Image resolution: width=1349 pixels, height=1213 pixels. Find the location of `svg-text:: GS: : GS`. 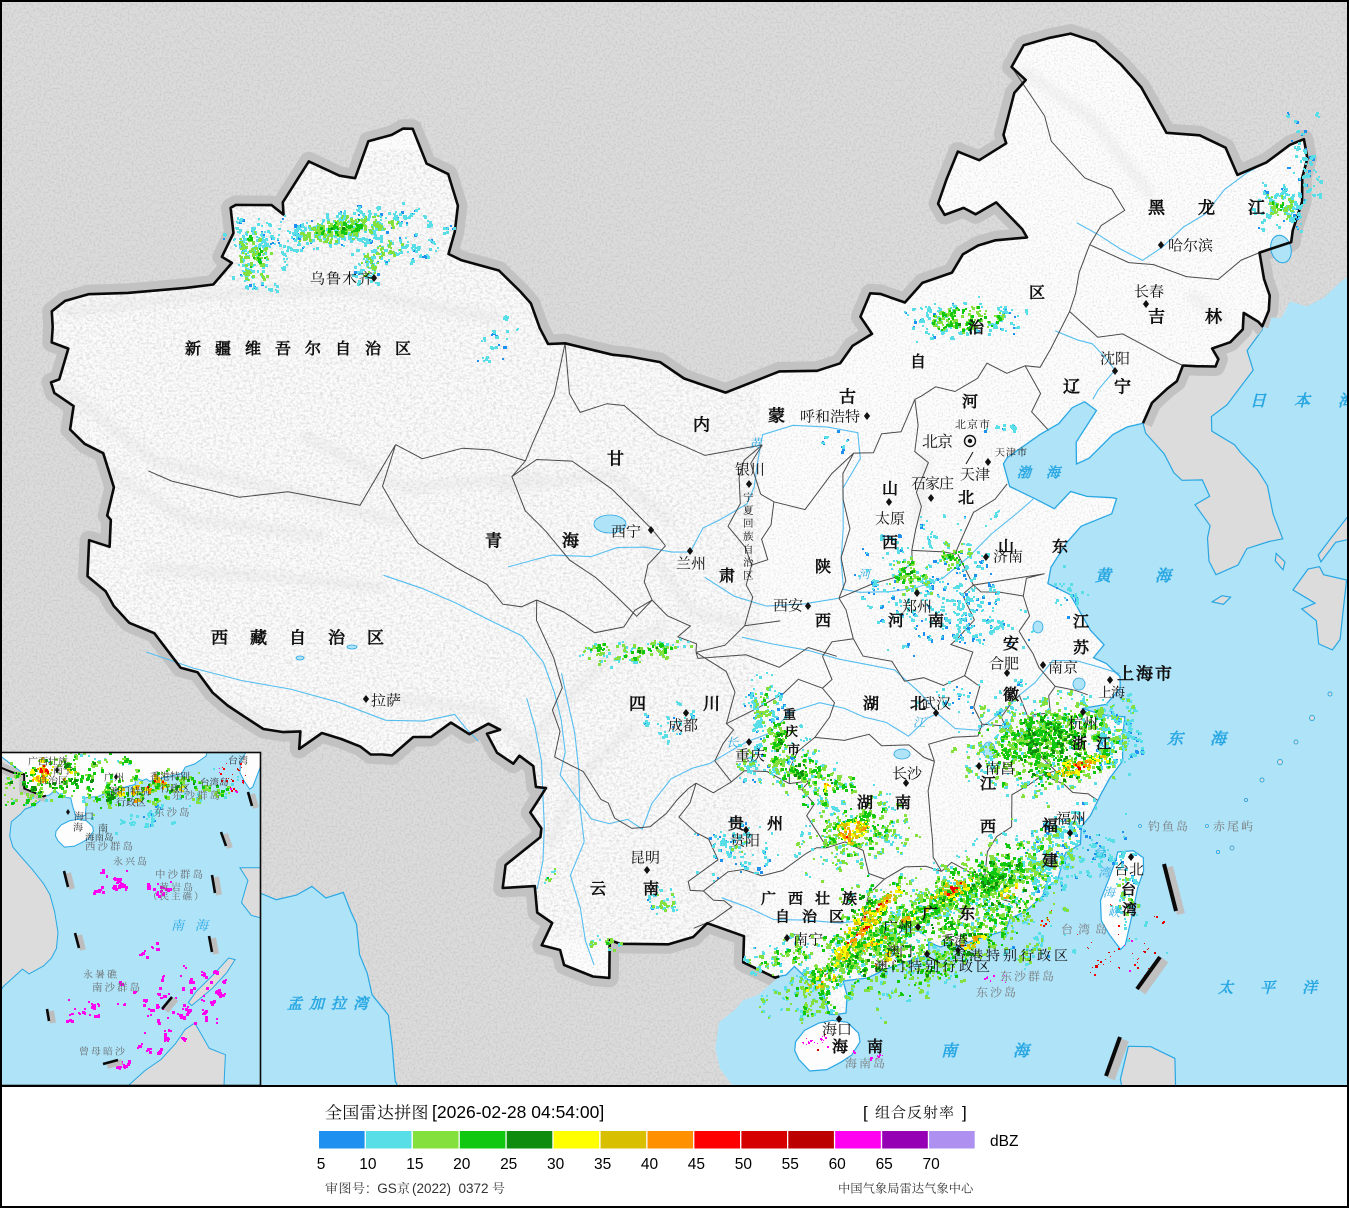

svg-text:: GS: : GS is located at coordinates (381, 1188).